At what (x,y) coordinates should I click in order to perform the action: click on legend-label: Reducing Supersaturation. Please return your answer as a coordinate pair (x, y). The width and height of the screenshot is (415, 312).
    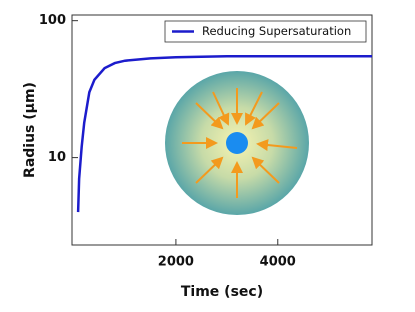
    Looking at the image, I should click on (276, 31).